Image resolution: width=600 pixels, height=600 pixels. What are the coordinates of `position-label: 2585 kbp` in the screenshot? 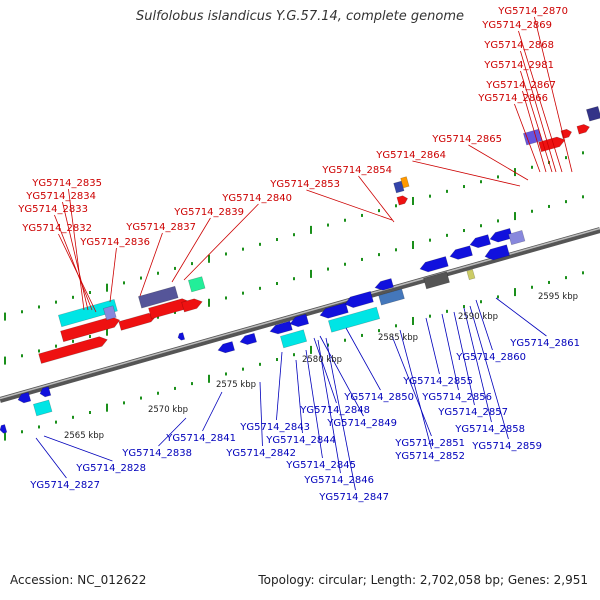 It's located at (398, 338).